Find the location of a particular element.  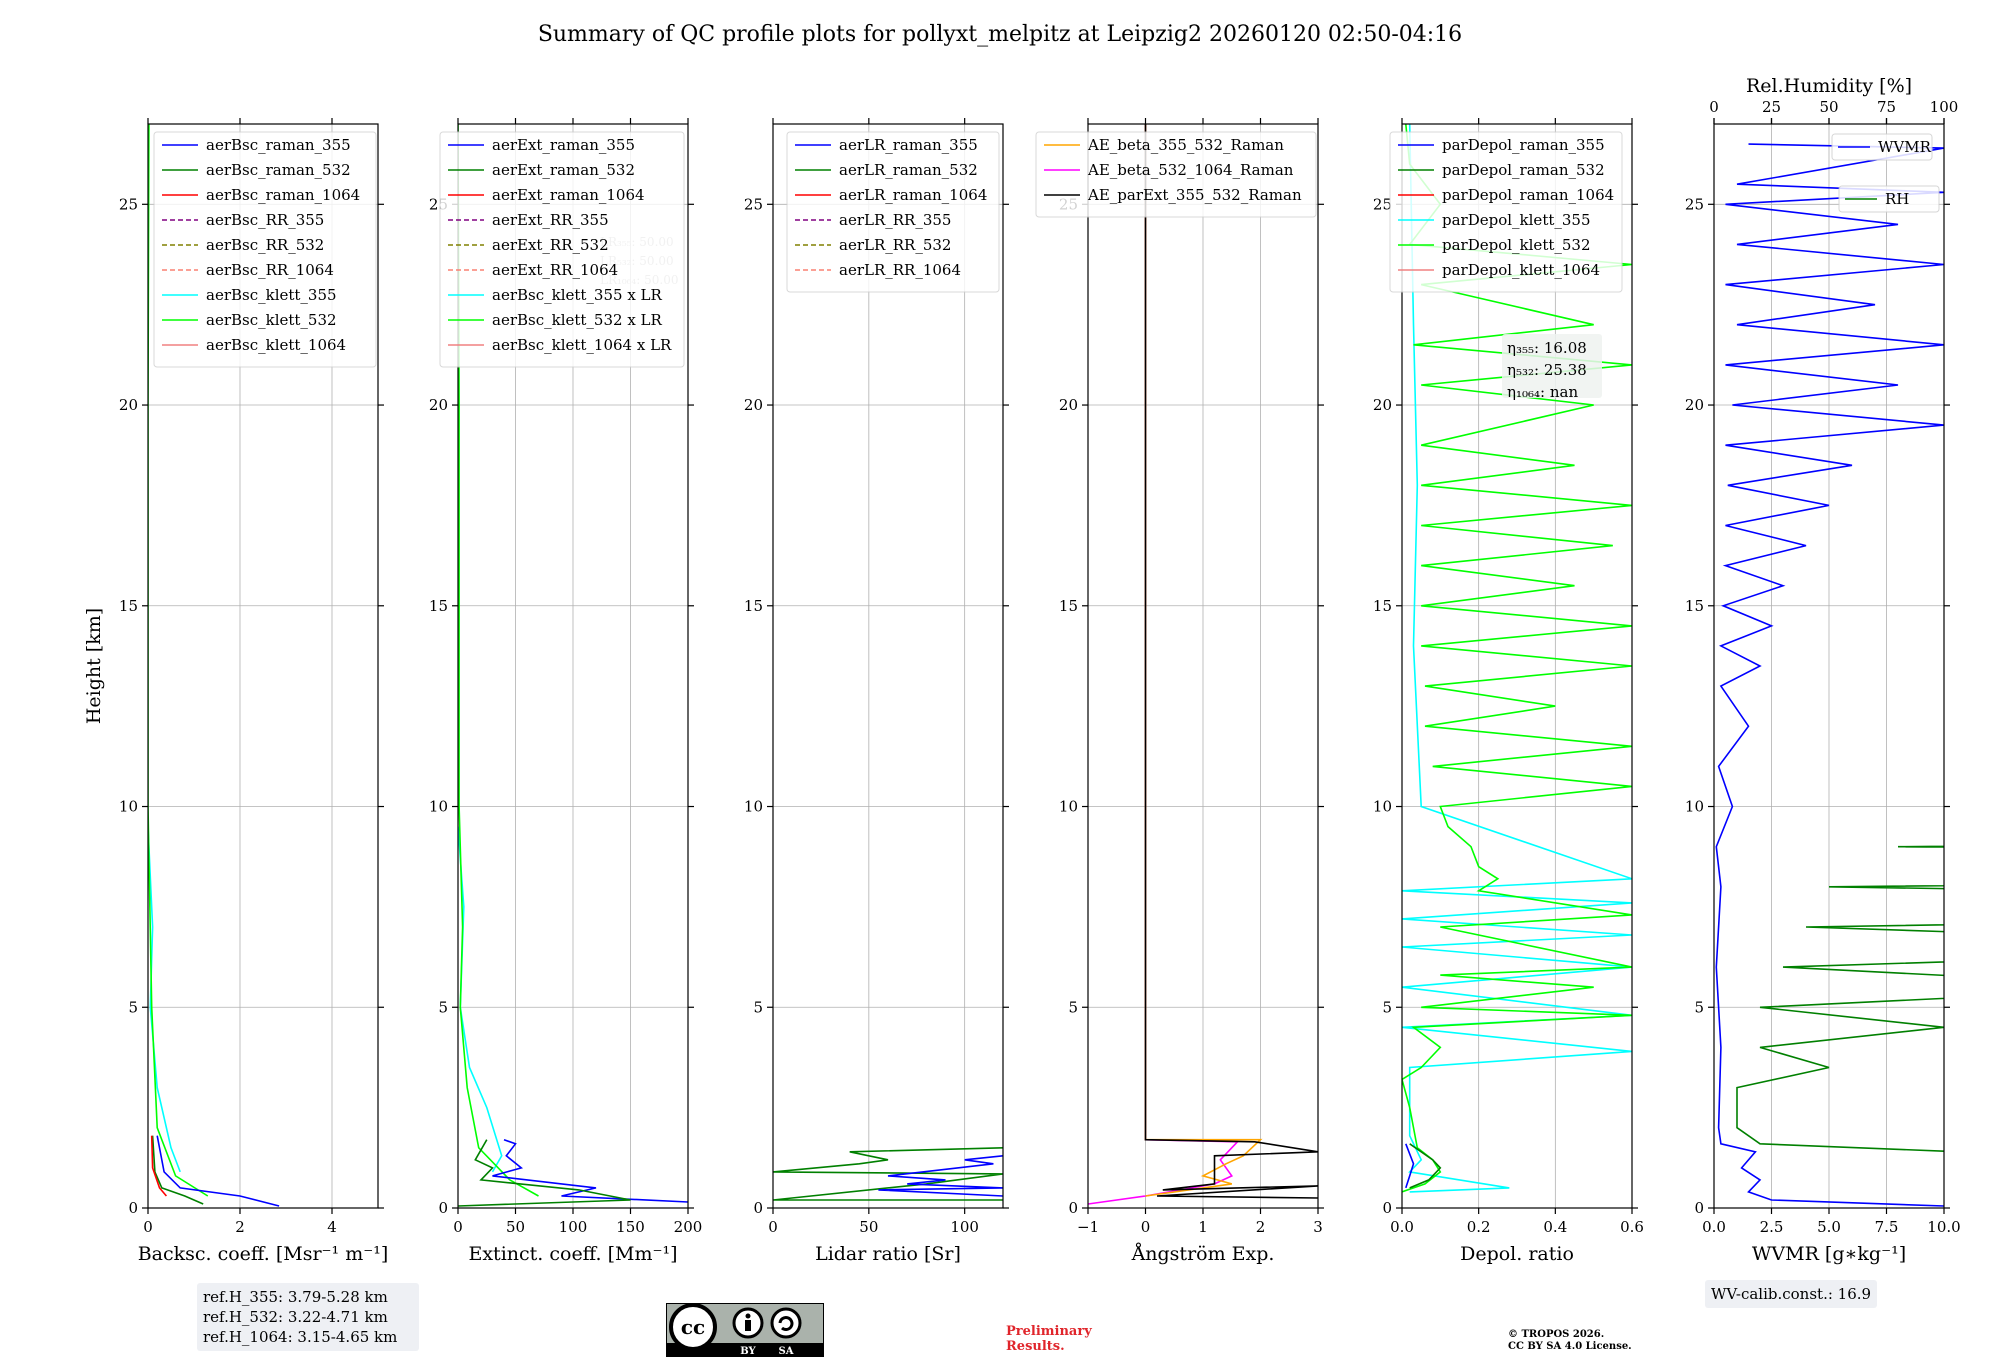

x-tick-label: 0.4 is located at coordinates (1555, 1227).